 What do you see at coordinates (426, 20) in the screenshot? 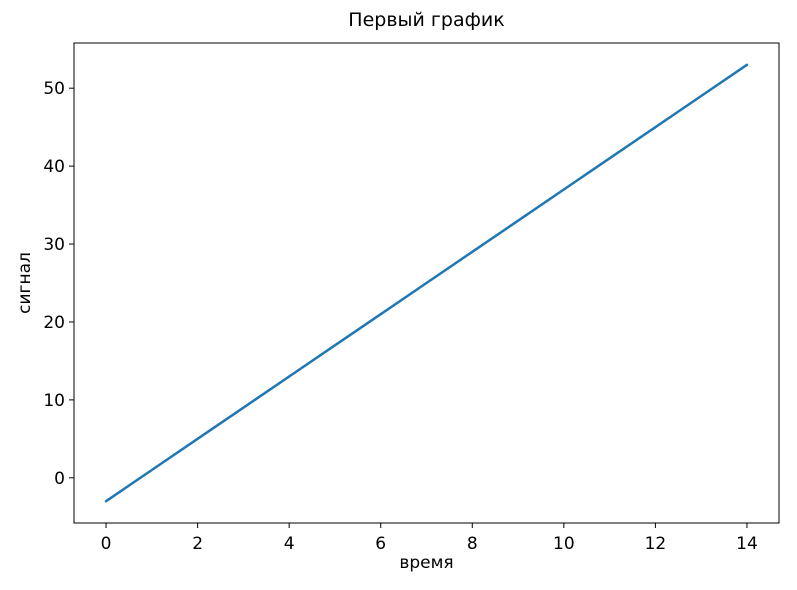
I see `chart-title: Первый график` at bounding box center [426, 20].